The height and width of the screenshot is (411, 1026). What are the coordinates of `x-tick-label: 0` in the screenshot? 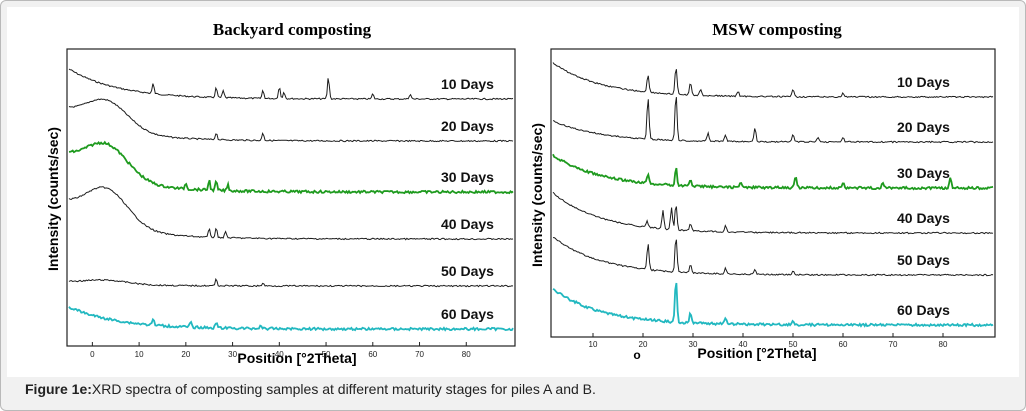 It's located at (92, 354).